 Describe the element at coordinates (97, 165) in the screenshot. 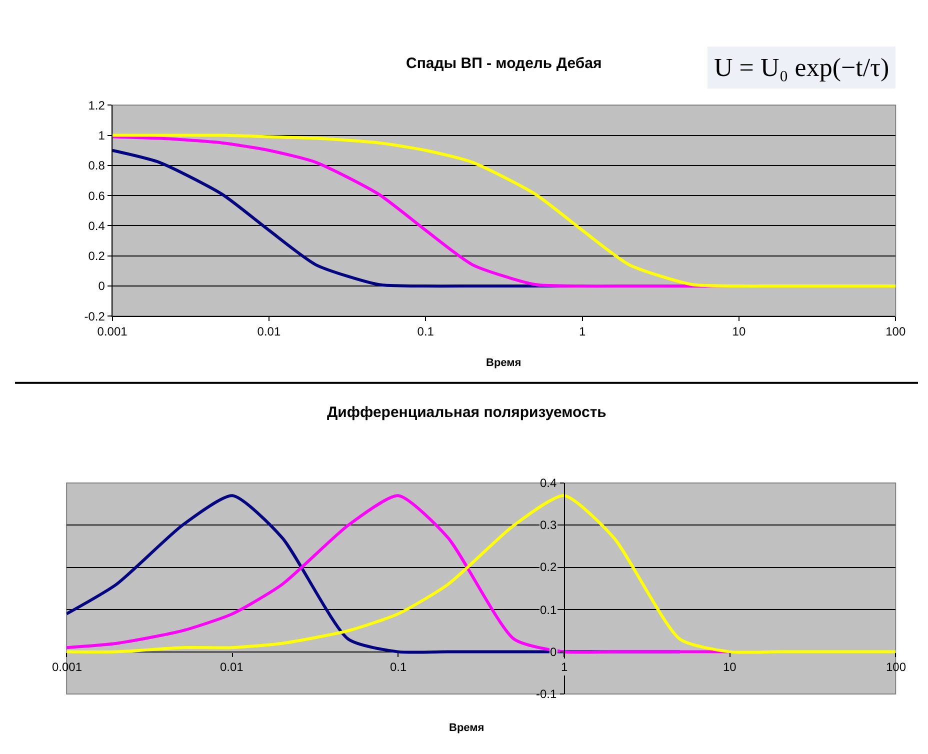

I see `y-tick-label: 0.8` at that location.